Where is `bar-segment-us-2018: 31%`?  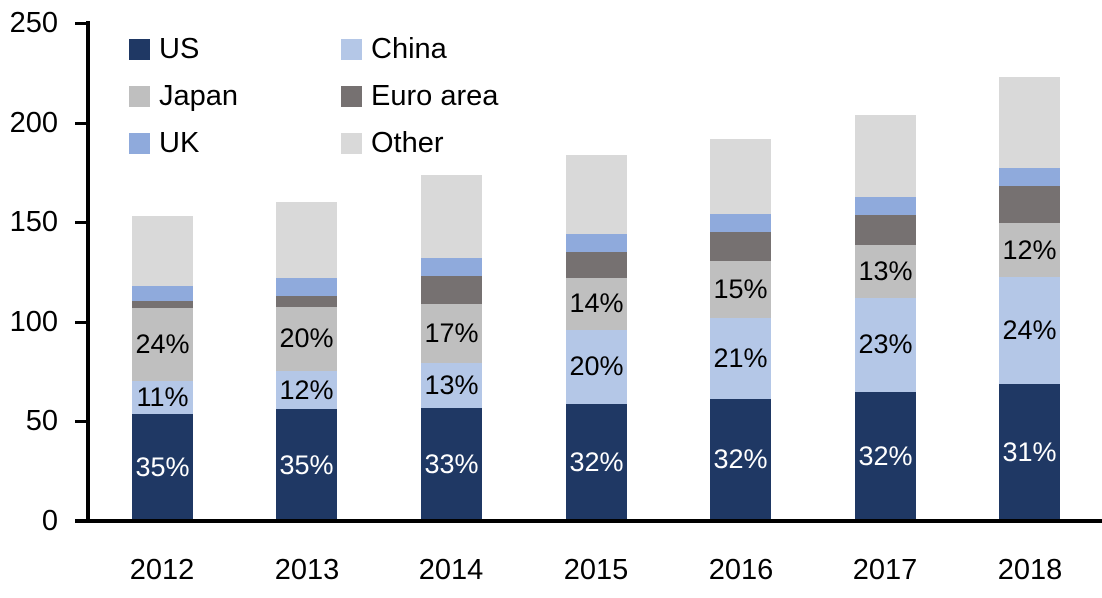
bar-segment-us-2018: 31% is located at coordinates (1029, 452).